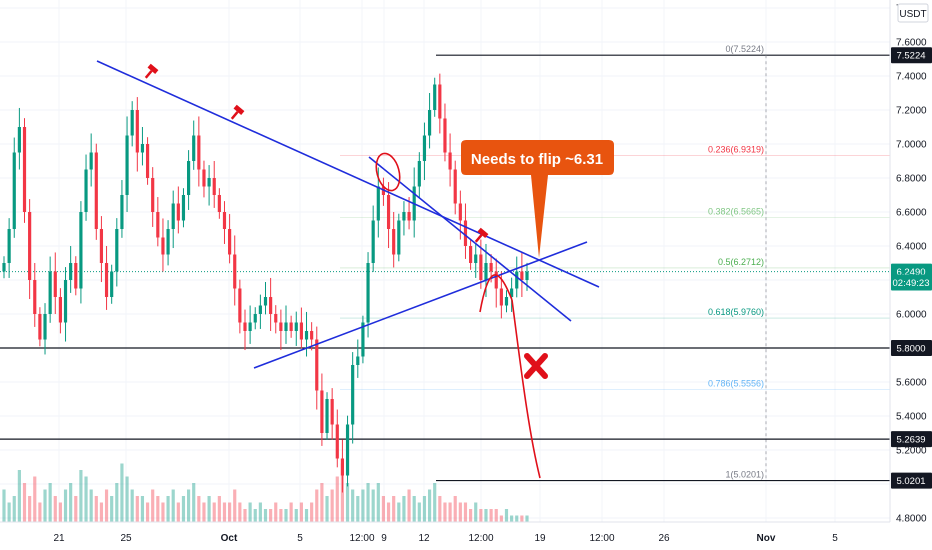 The width and height of the screenshot is (932, 550). What do you see at coordinates (910, 481) in the screenshot?
I see `svg-text: 5.0201` at bounding box center [910, 481].